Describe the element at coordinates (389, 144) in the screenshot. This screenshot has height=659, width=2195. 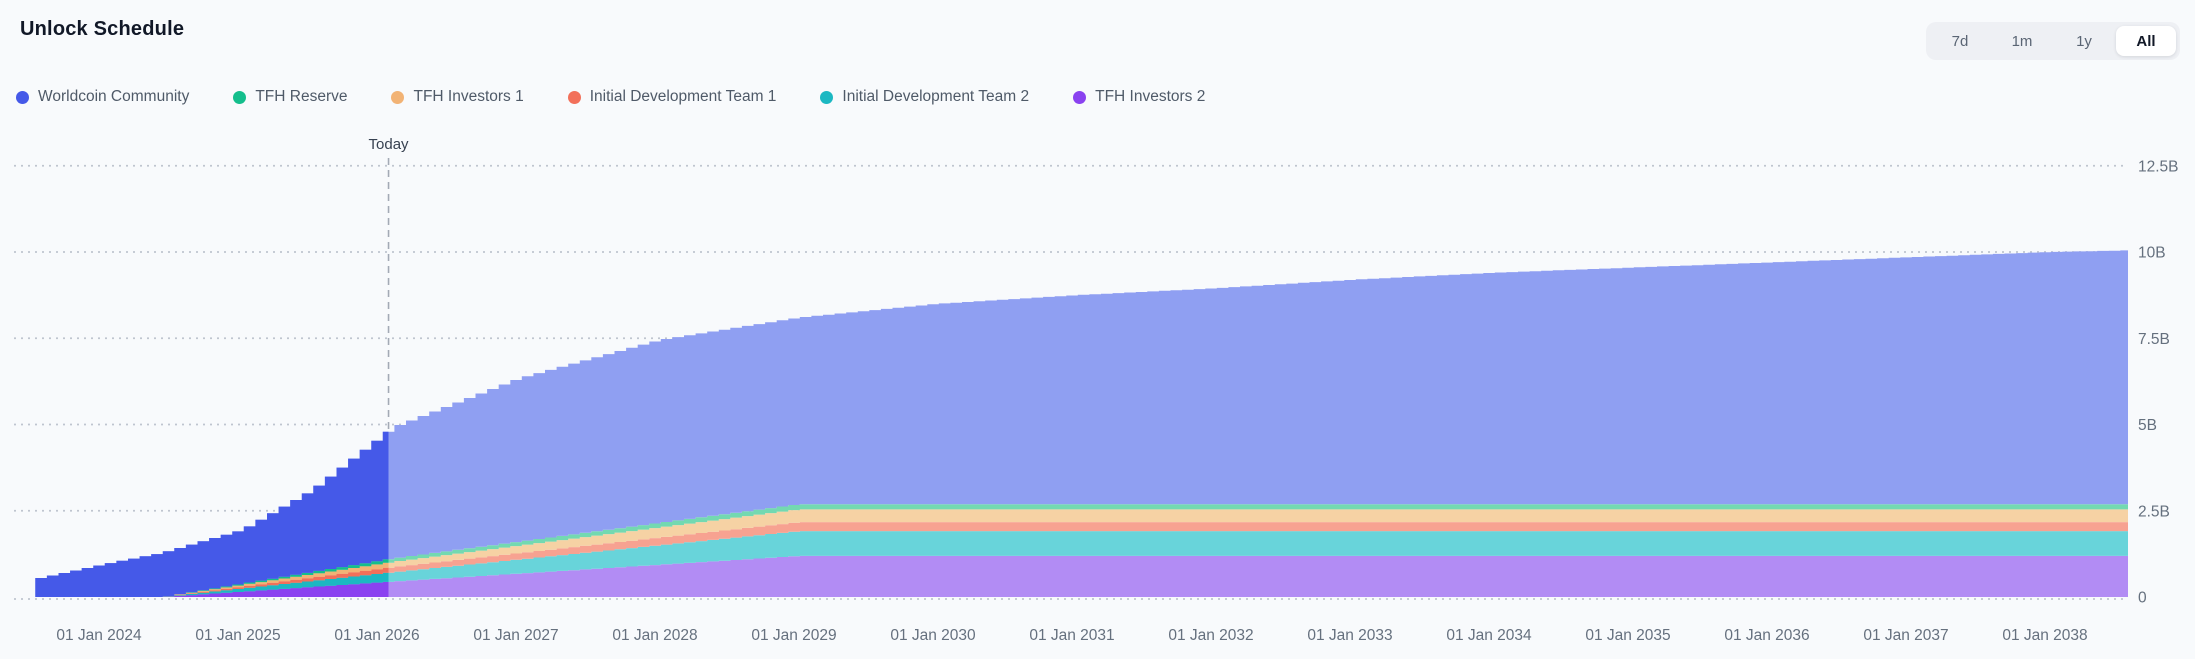
I see `today-label: Today` at that location.